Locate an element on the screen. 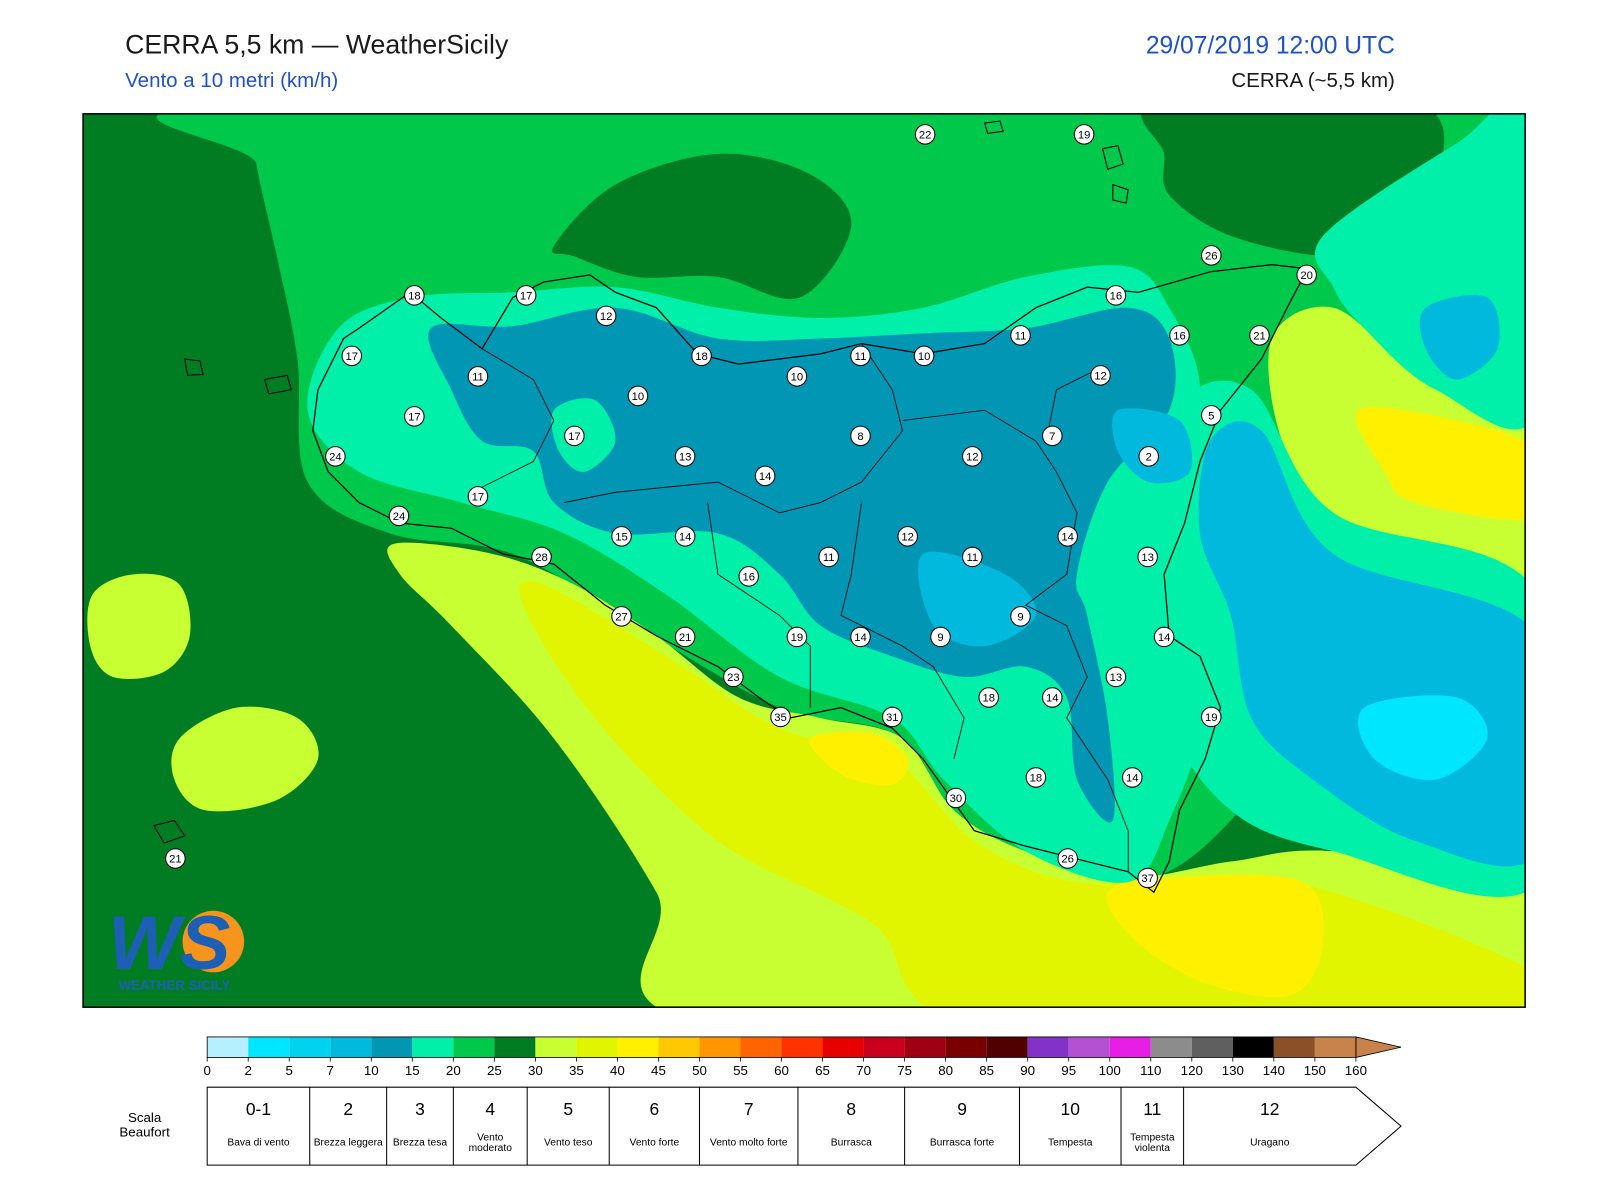 The image size is (1600, 1200). beaufort-description: Tempesta is located at coordinates (1070, 1143).